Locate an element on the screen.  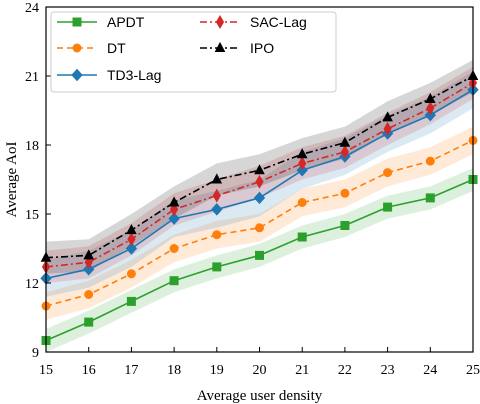
x-tick-label: 22 is located at coordinates (345, 370).